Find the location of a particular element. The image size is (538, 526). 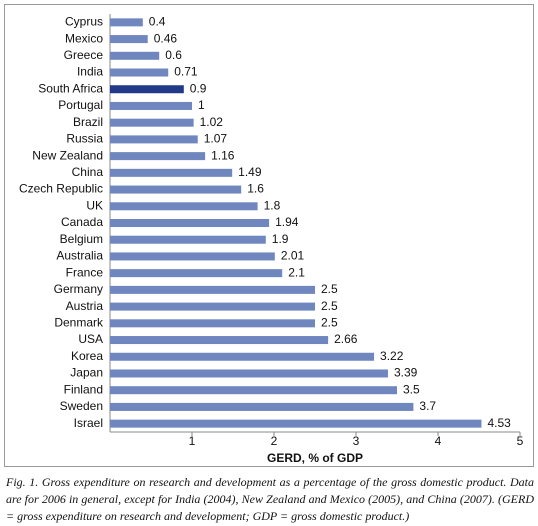

y-tick-label: Czech Republic is located at coordinates (61, 189).